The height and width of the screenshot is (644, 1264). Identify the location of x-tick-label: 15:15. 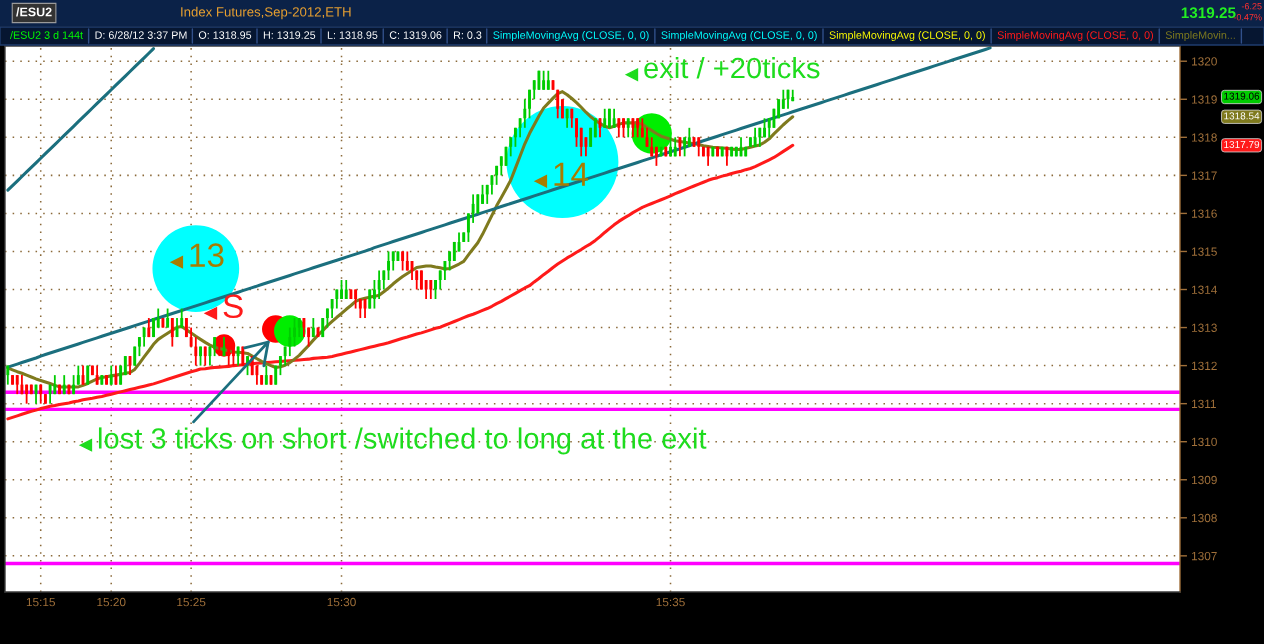
(40, 602).